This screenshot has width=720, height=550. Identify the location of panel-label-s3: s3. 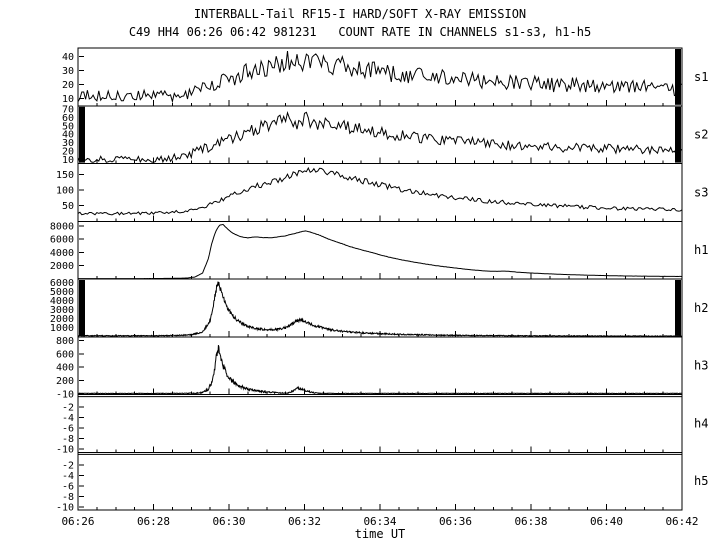
(701, 192).